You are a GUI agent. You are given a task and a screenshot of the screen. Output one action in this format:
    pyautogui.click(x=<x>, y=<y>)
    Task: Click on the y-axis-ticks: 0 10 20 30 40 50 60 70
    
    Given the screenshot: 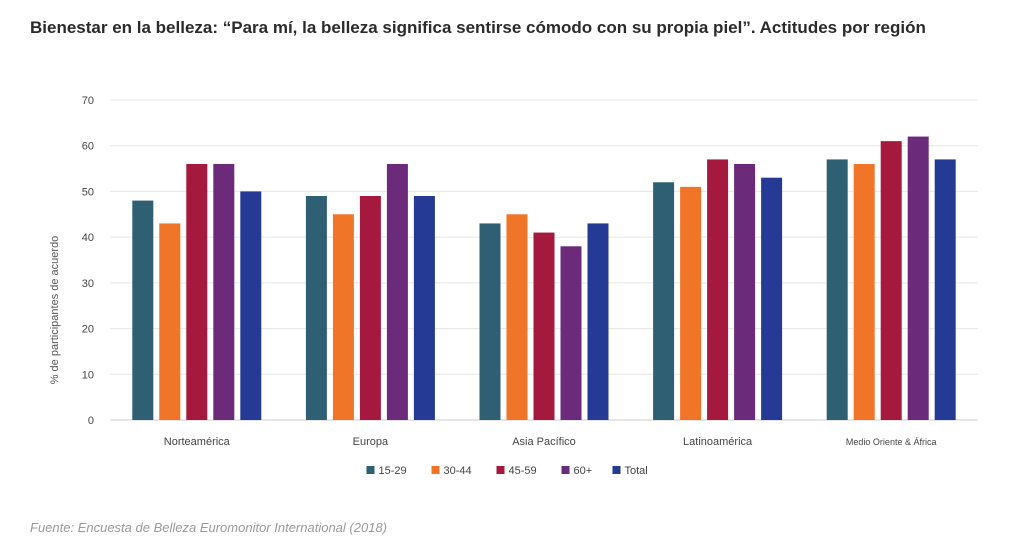 What is the action you would take?
    pyautogui.click(x=88, y=261)
    